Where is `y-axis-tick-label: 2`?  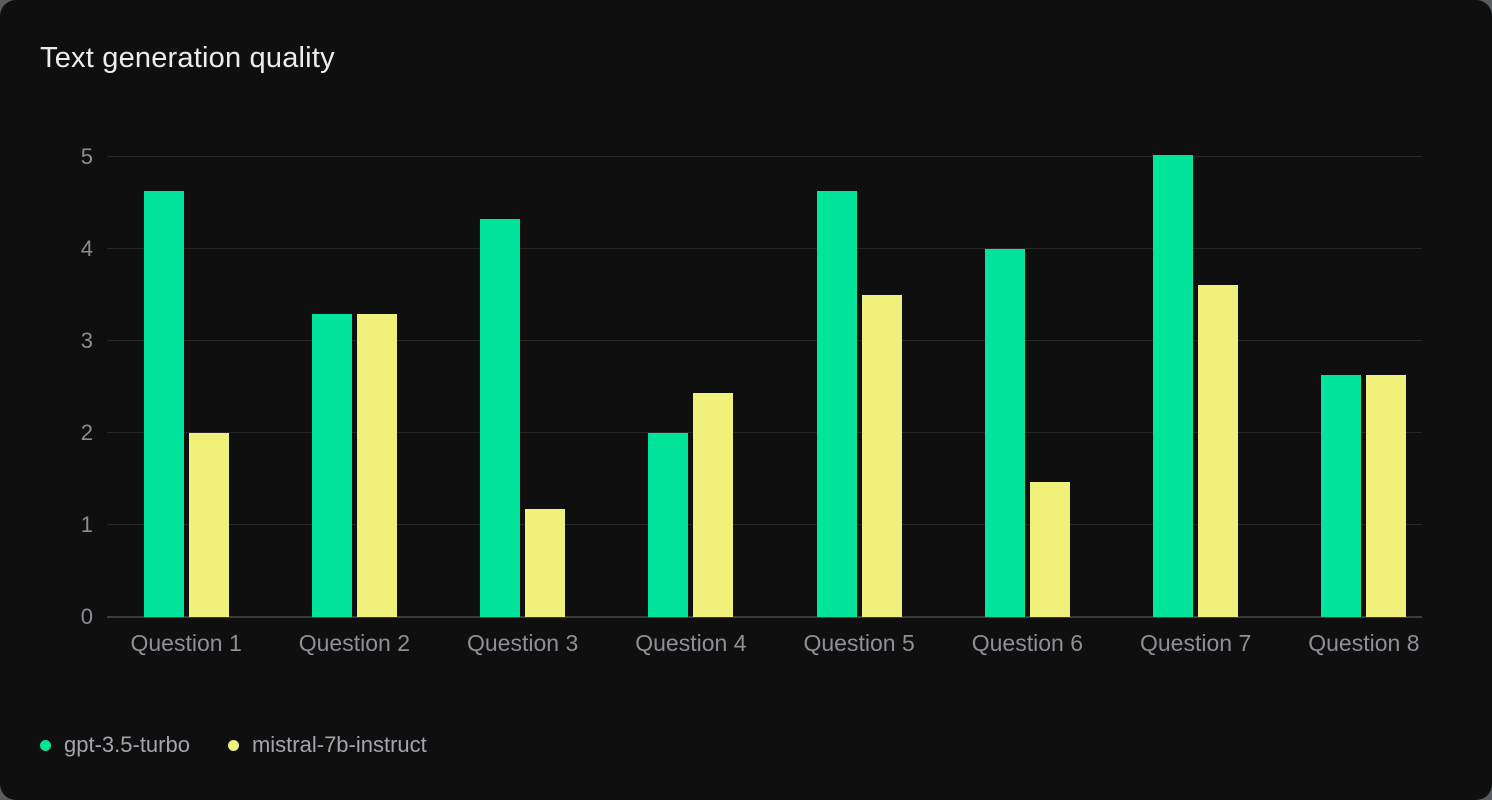 y-axis-tick-label: 2 is located at coordinates (86, 432).